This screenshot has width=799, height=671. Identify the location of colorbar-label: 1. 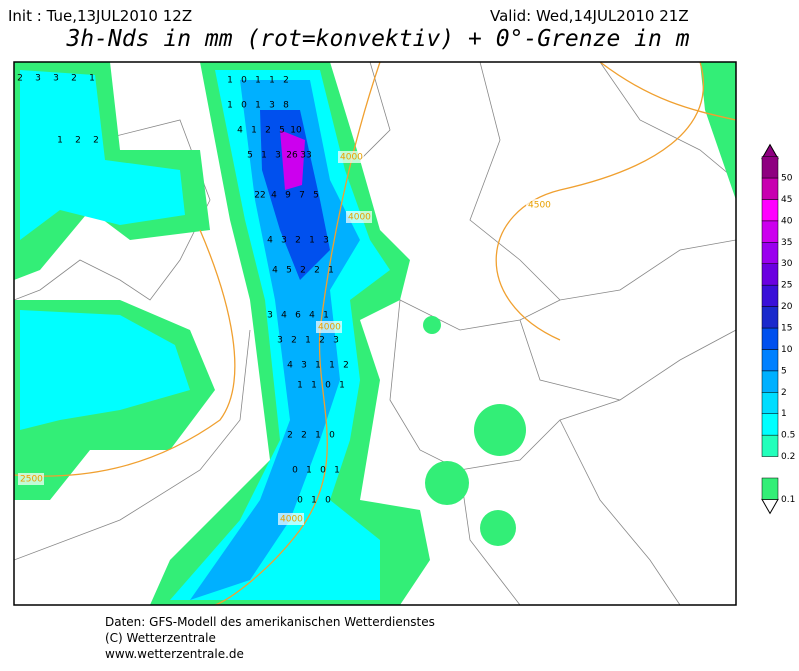
(784, 414).